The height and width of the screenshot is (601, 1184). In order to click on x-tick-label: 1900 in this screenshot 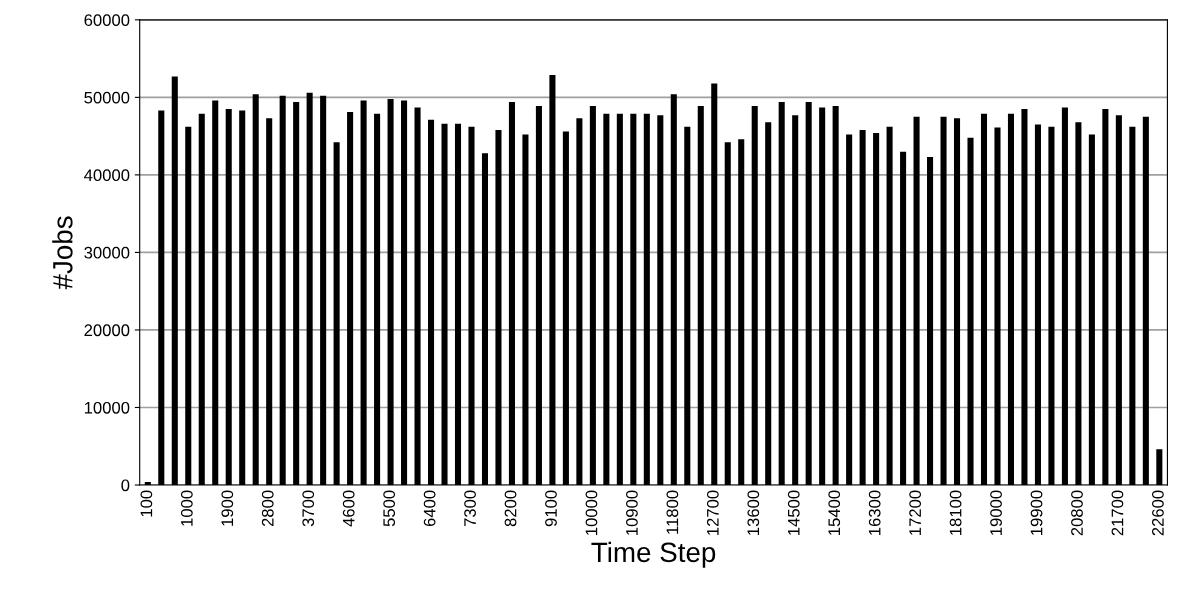, I will do `click(227, 508)`.